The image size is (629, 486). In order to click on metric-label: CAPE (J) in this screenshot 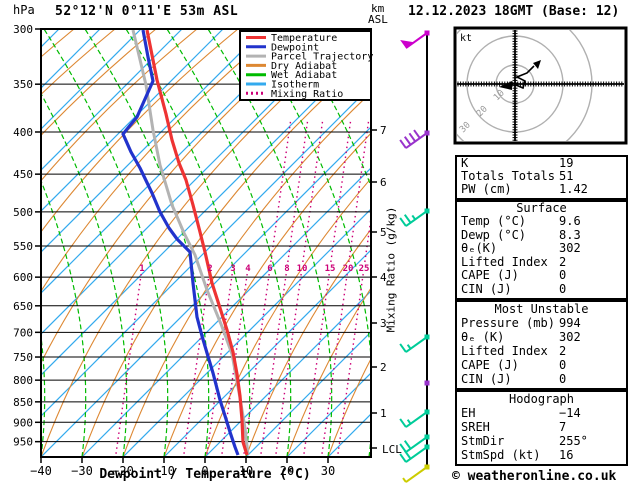, I will do `click(490, 275)`.